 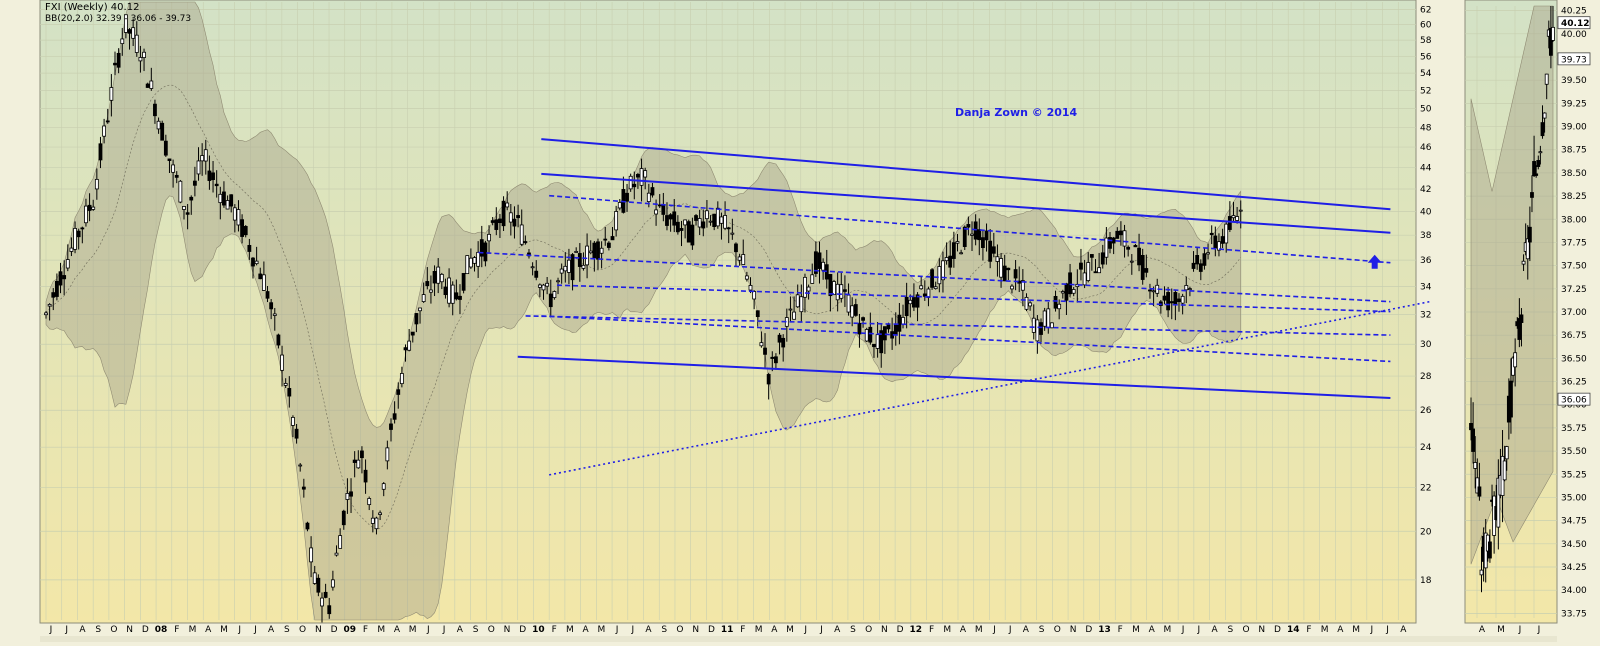 I want to click on price-marker-label: 40.12, so click(x=1575, y=24).